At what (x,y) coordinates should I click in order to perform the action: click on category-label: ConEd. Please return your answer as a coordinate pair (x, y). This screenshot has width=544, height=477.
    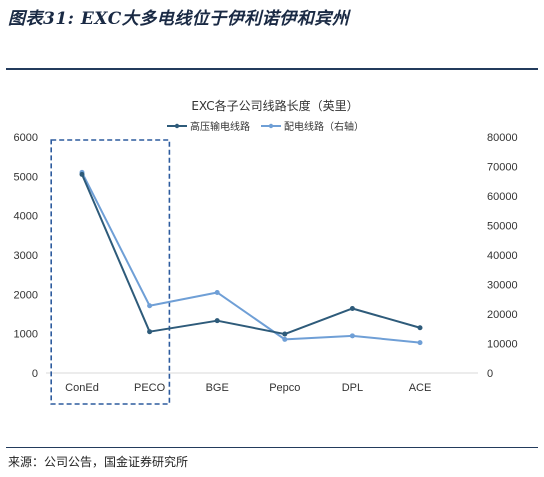
    Looking at the image, I should click on (82, 388).